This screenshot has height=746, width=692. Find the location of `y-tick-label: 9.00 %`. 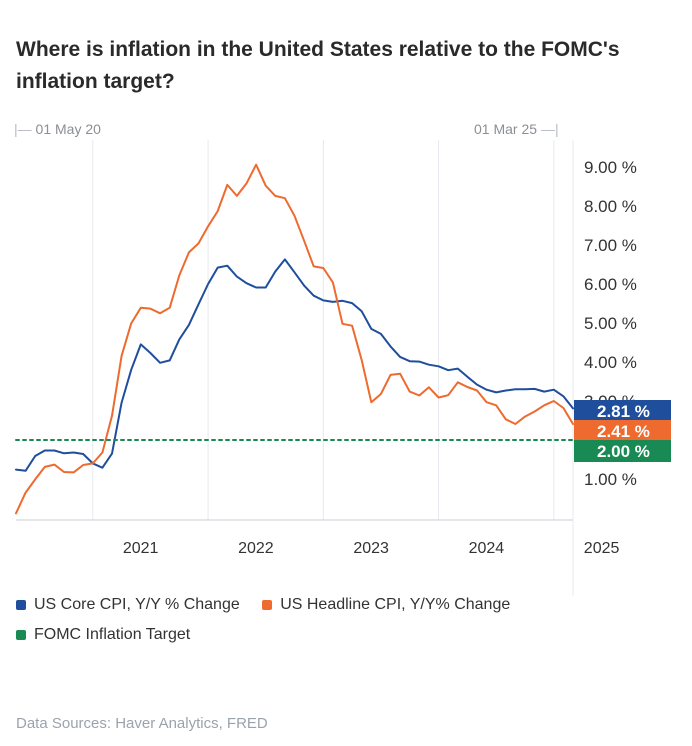

y-tick-label: 9.00 % is located at coordinates (610, 167).